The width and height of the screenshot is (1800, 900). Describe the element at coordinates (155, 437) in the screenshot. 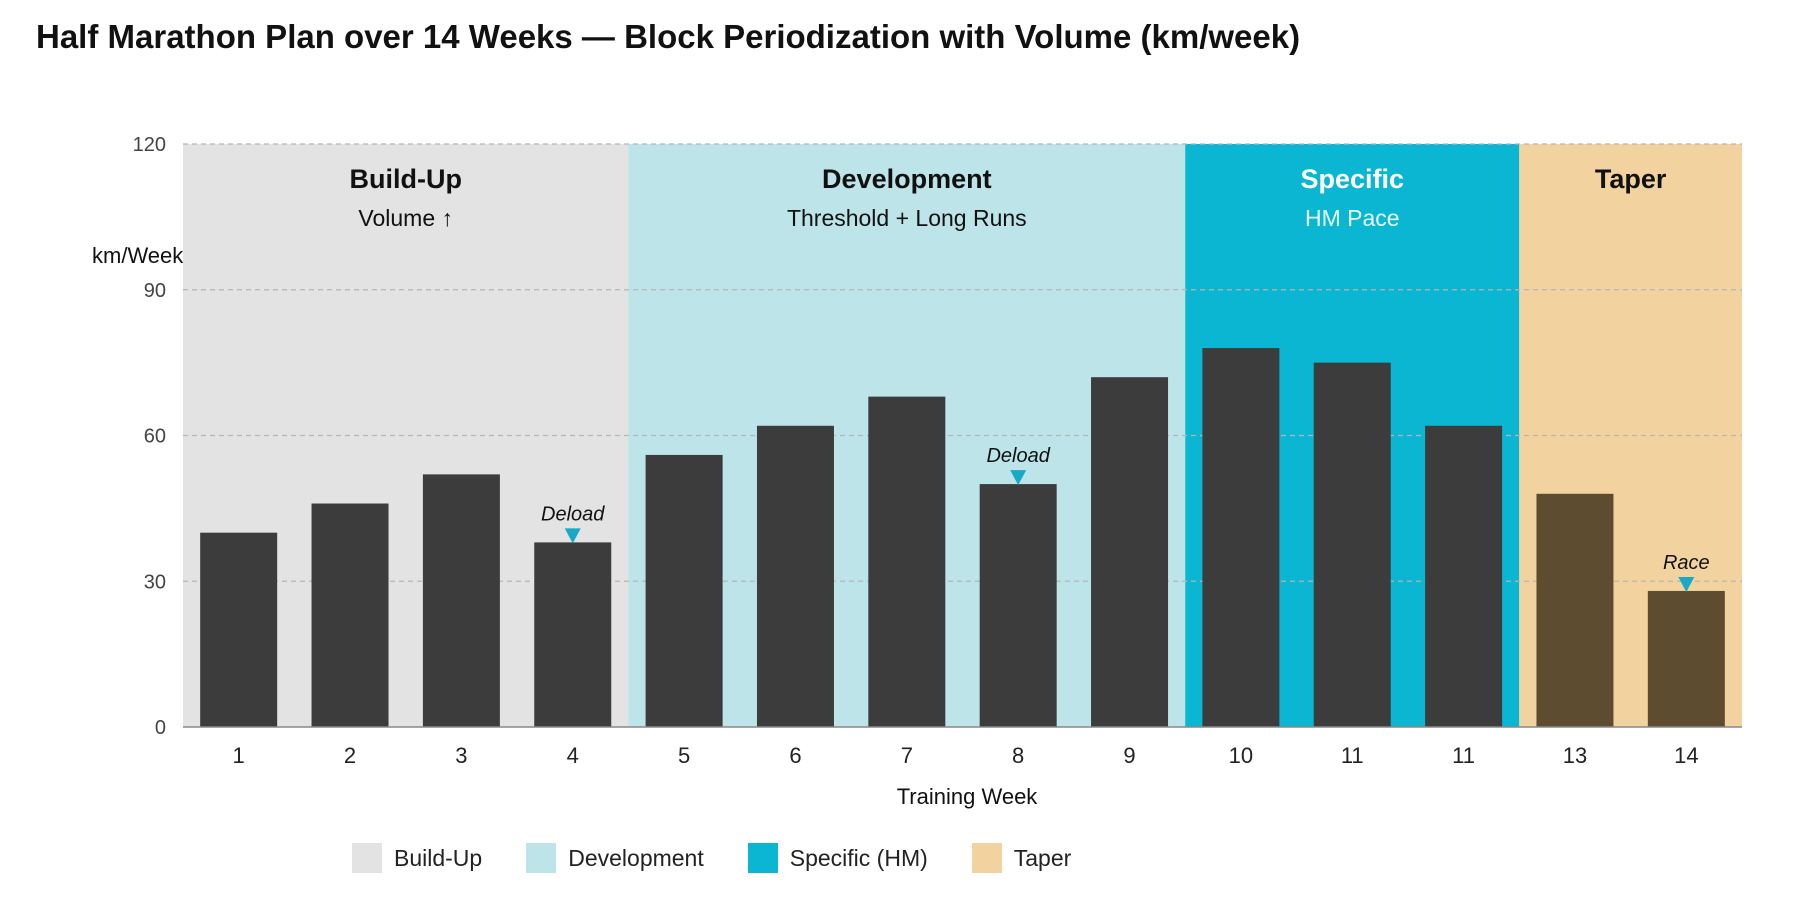

I see `y-tick-label: 60` at that location.